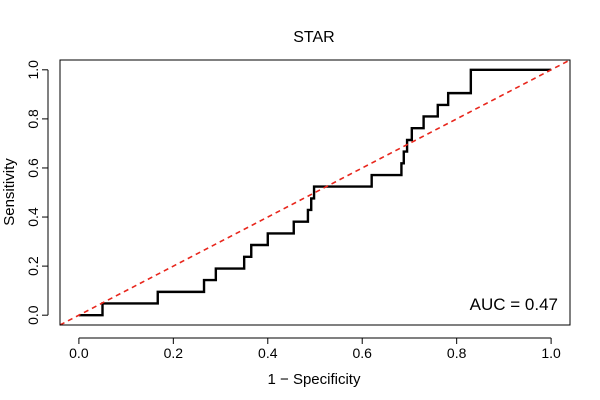  I want to click on x-tick-label: 1.0, so click(551, 353).